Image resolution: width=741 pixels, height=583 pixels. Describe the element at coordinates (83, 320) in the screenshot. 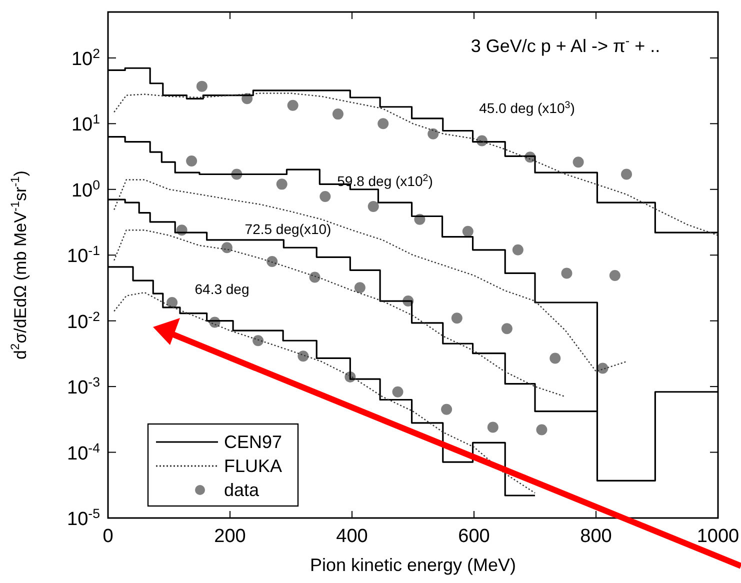

I see `y-tick-label: 10$^{-2}$` at that location.